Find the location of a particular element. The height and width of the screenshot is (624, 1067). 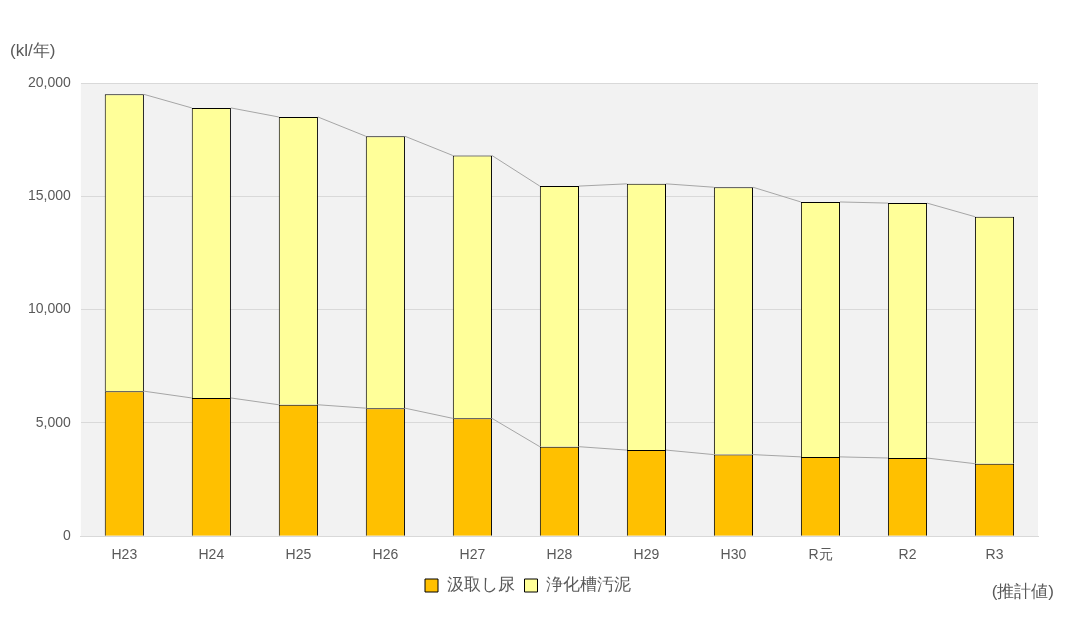

x-tick-label: R2 is located at coordinates (907, 554).